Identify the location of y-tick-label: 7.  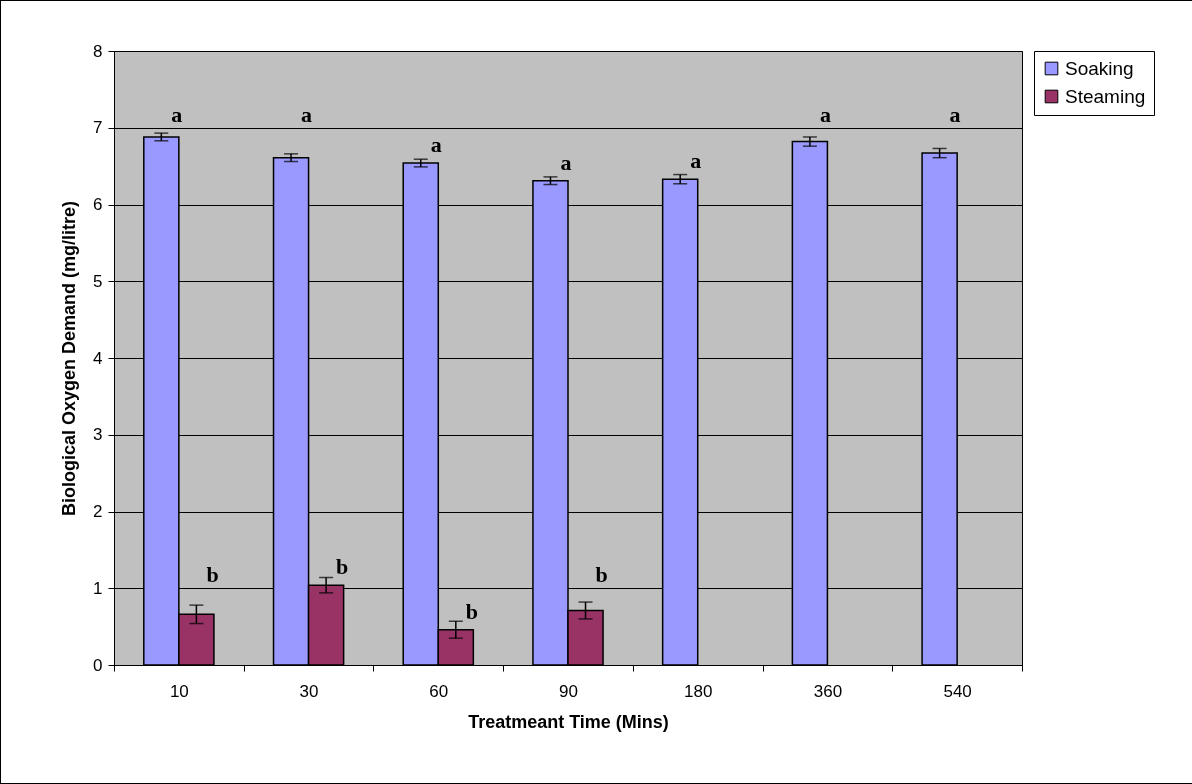
(98, 128).